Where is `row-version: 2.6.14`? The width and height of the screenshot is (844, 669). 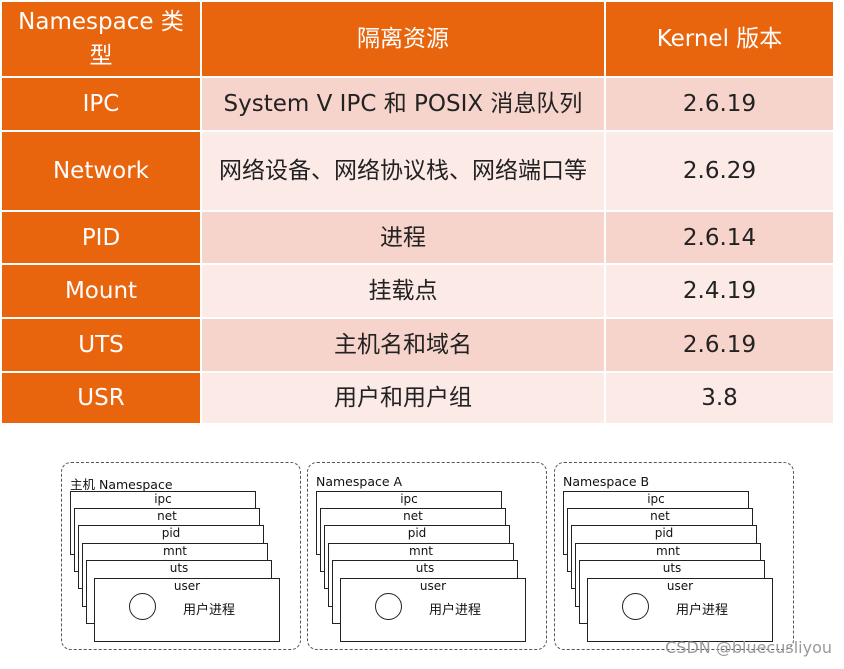 row-version: 2.6.14 is located at coordinates (719, 237).